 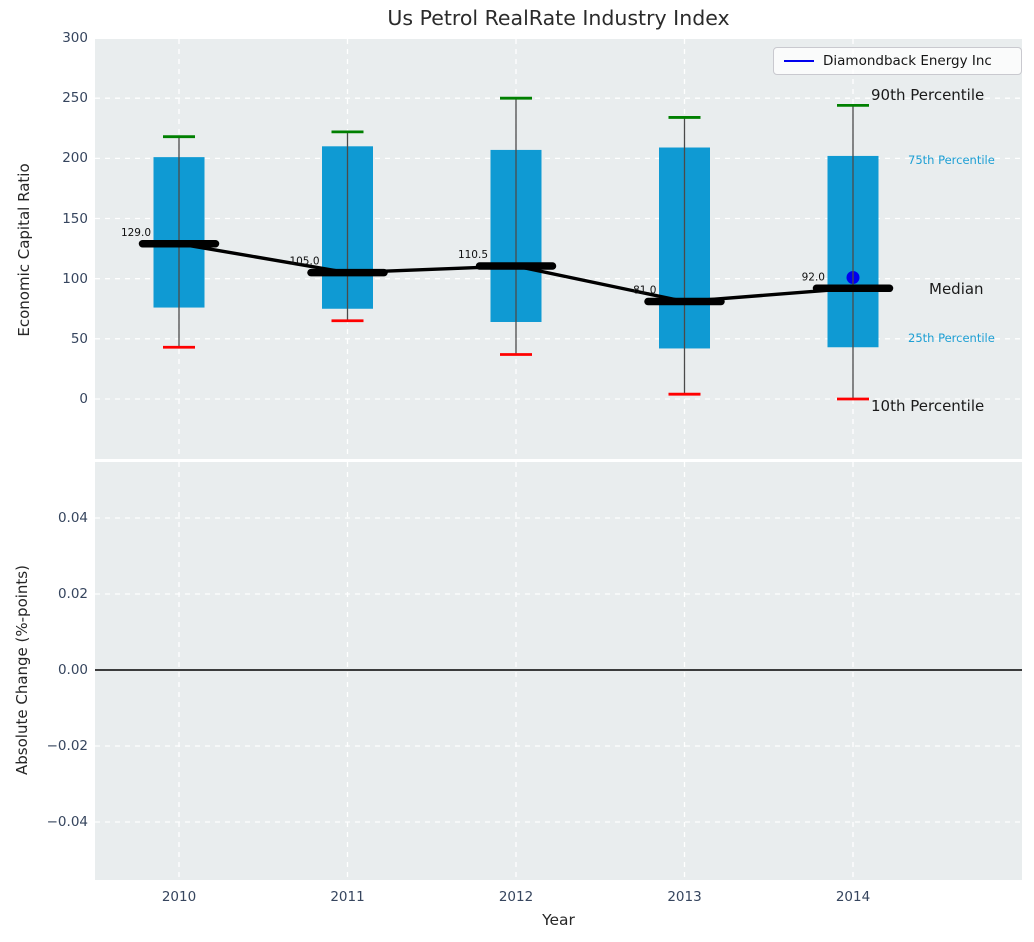 What do you see at coordinates (956, 289) in the screenshot?
I see `annotation-median: Median` at bounding box center [956, 289].